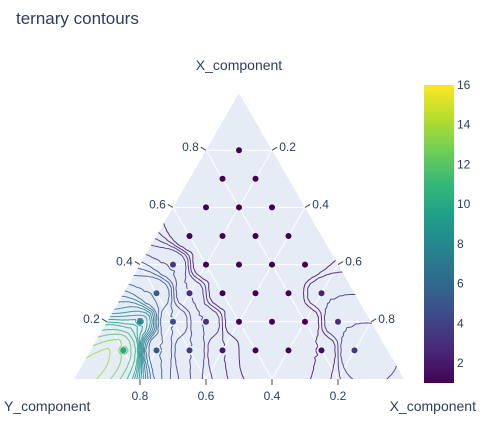 The height and width of the screenshot is (424, 488). Describe the element at coordinates (433, 406) in the screenshot. I see `right-axis-title: X_component` at that location.